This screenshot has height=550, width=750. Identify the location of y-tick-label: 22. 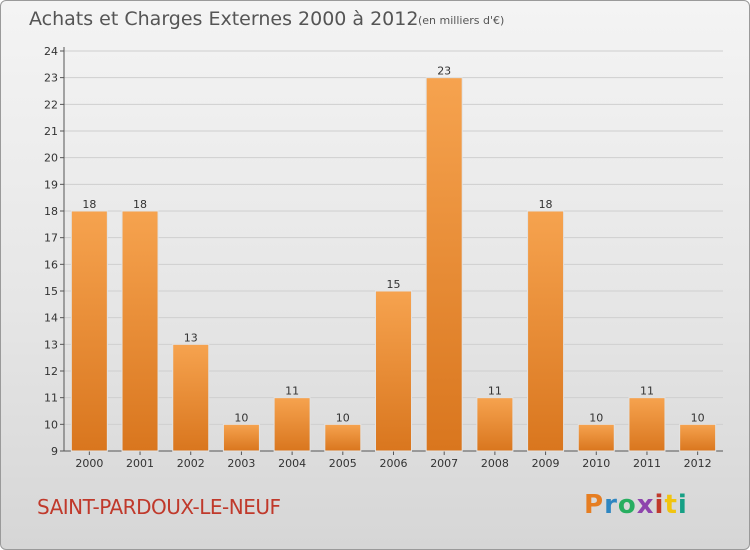
(51, 104).